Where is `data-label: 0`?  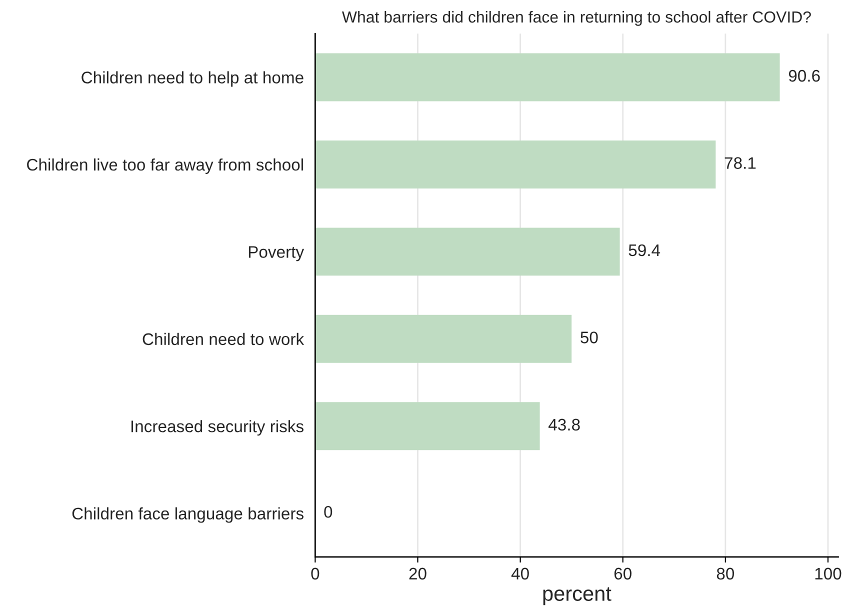 data-label: 0 is located at coordinates (328, 512).